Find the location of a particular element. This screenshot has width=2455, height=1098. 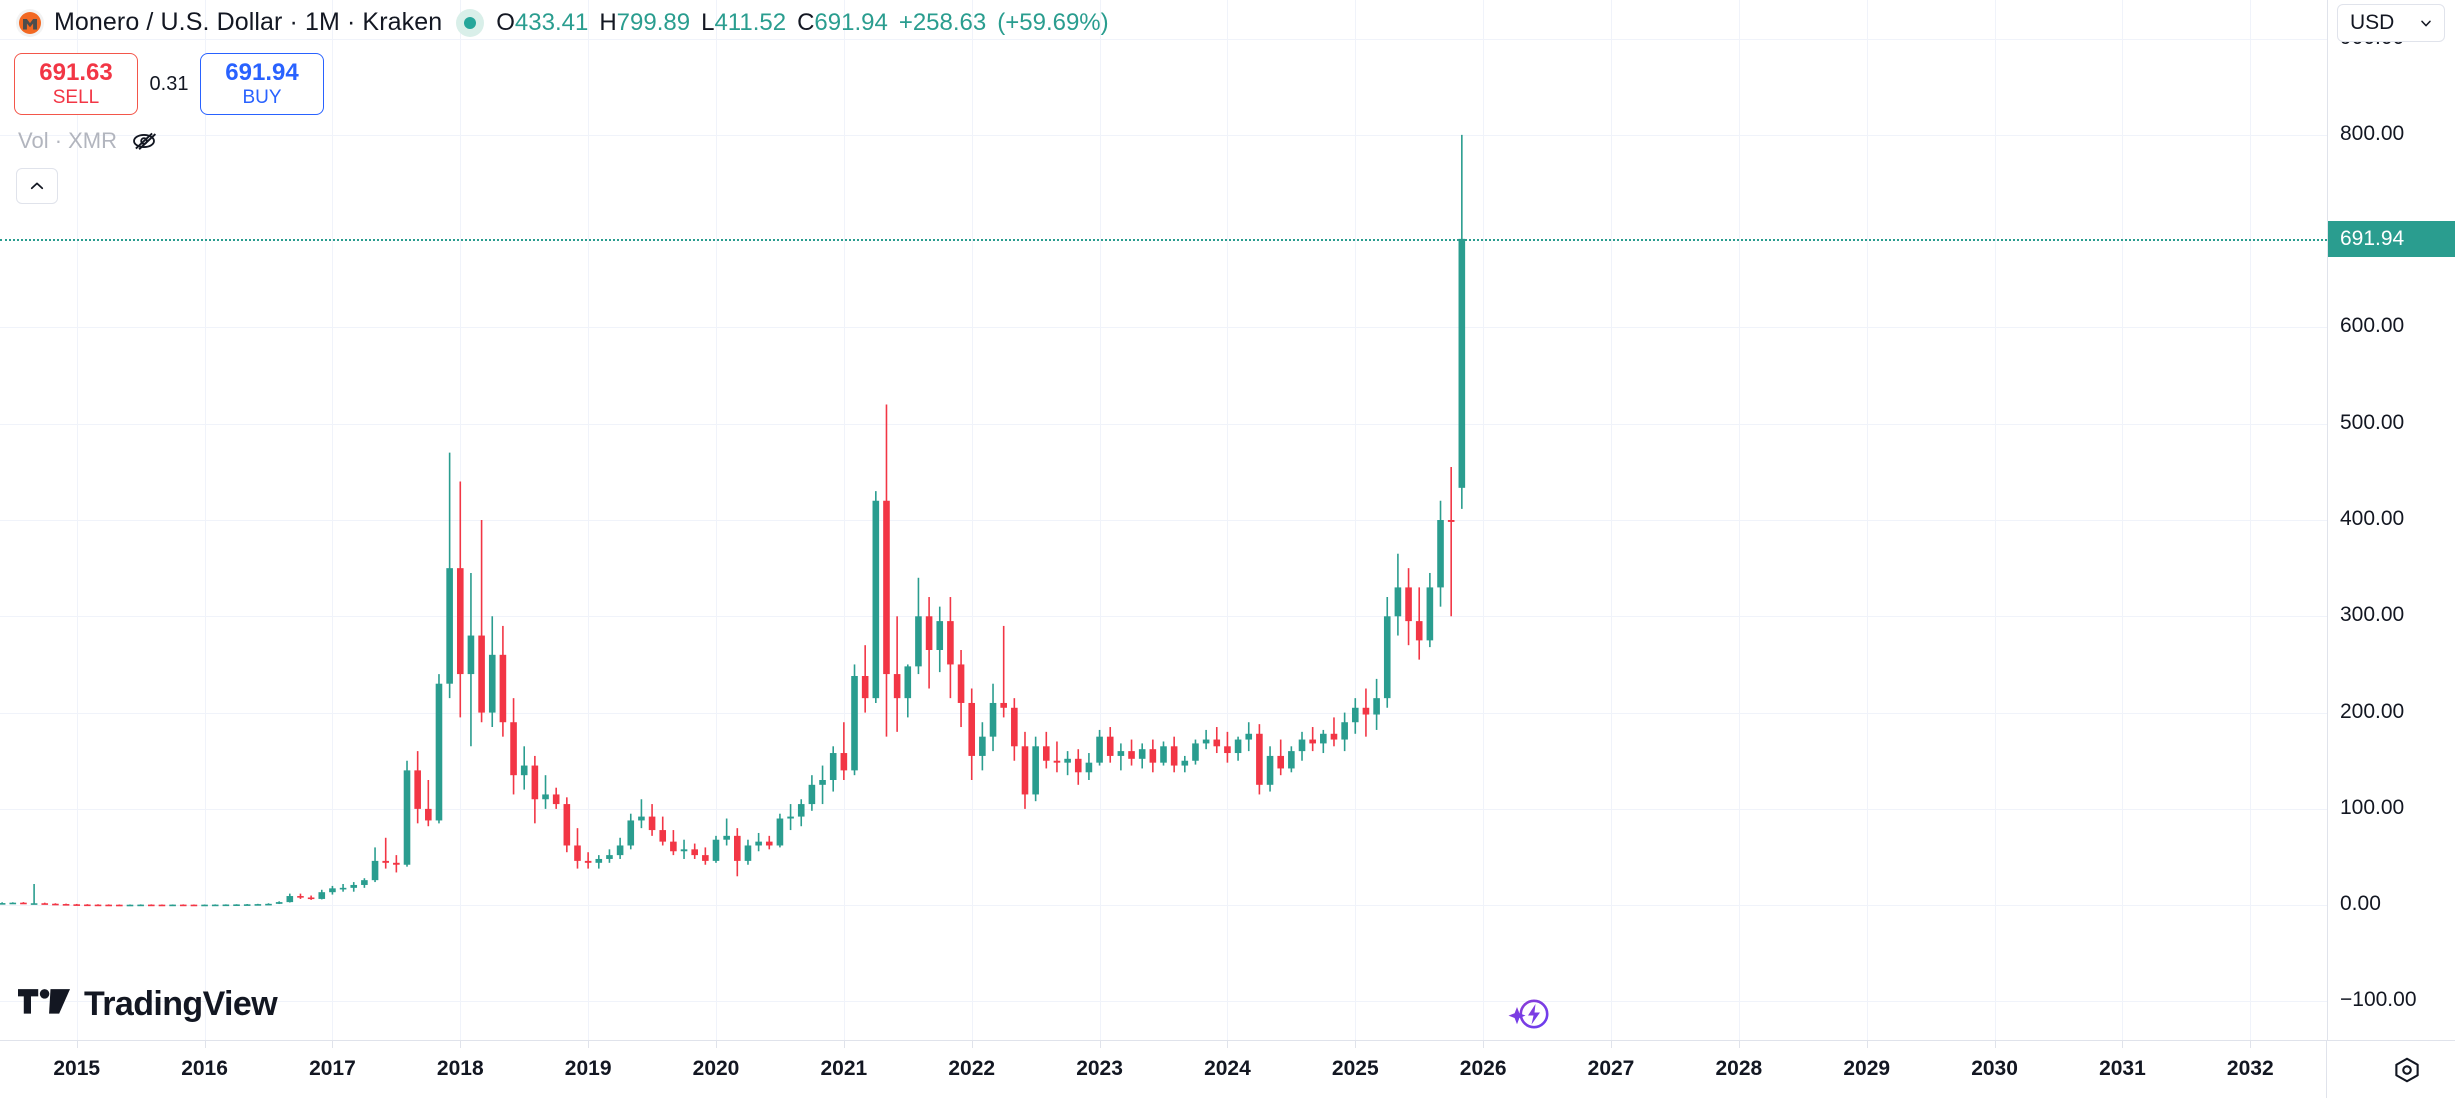

time-axis-tick: 2019 is located at coordinates (588, 1068).